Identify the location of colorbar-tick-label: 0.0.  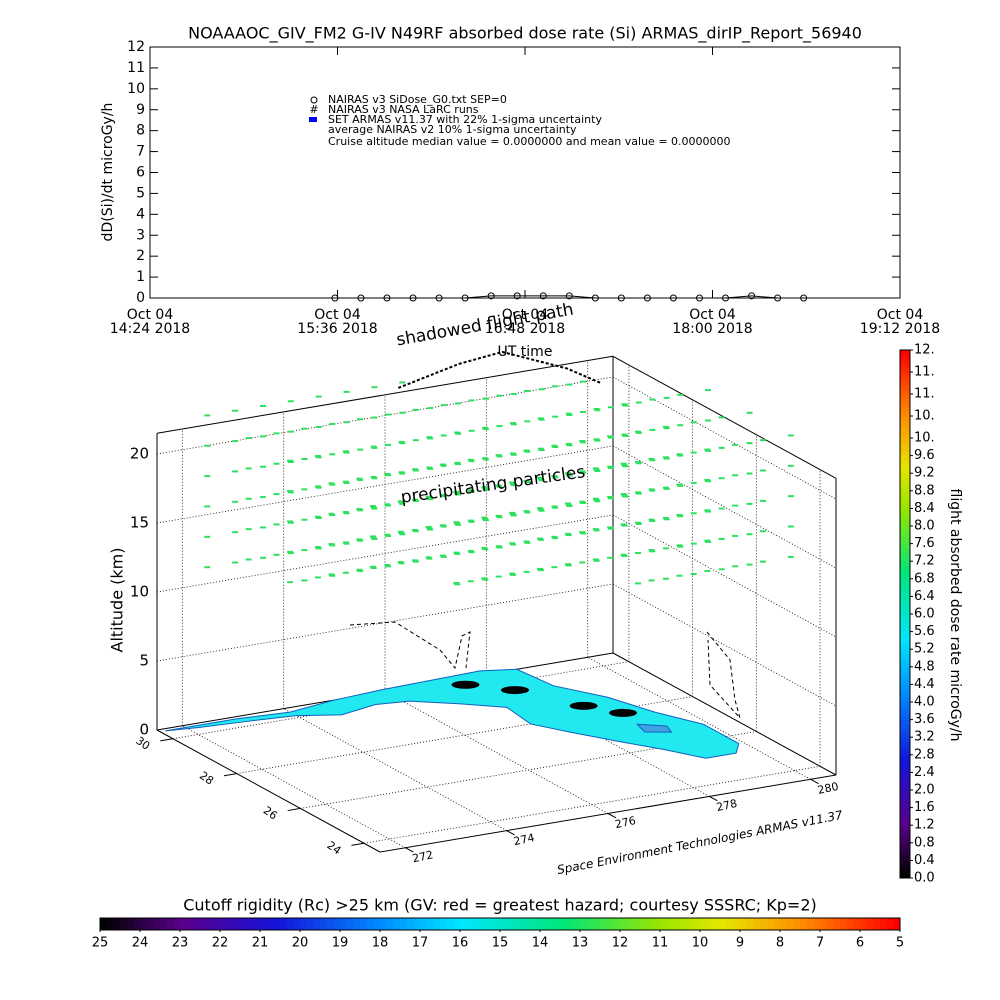
(924, 878).